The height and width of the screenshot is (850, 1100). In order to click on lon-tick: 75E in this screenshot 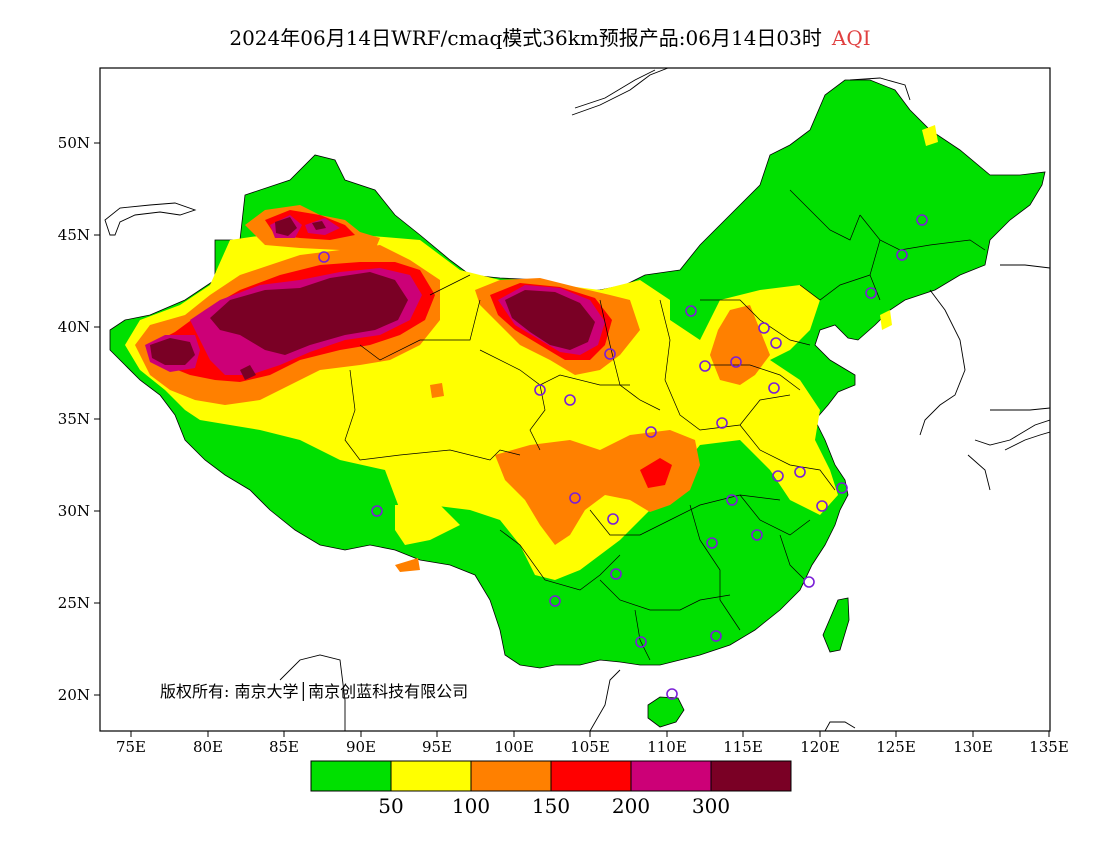, I will do `click(131, 747)`.